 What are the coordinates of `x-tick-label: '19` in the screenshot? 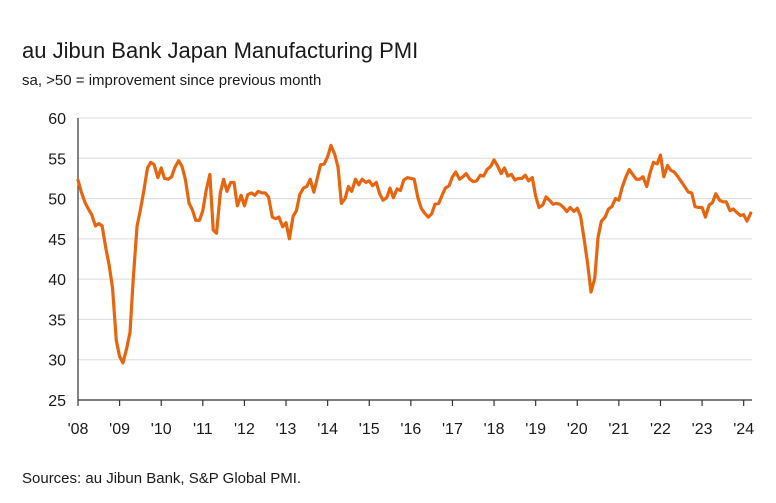 It's located at (535, 429).